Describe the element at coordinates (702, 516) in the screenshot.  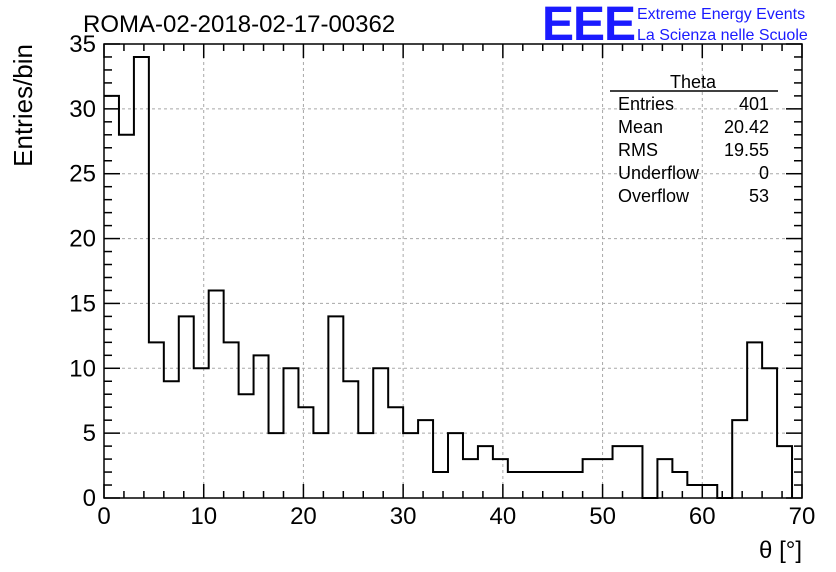
I see `x-tick-label: 60` at that location.